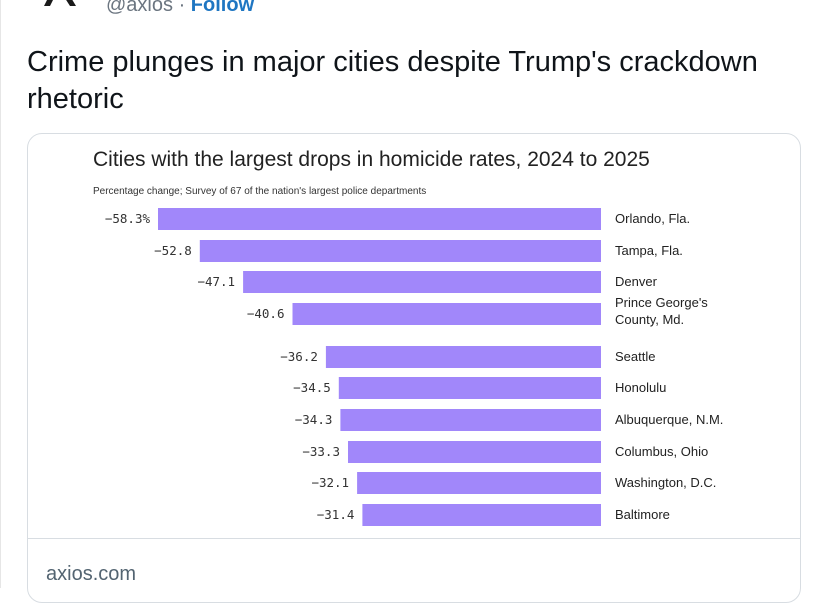 This screenshot has height=603, width=829. I want to click on value-label-3: −40.6, so click(266, 313).